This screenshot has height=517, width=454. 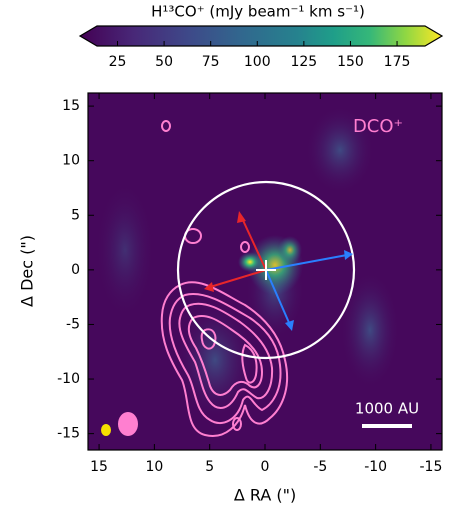 What do you see at coordinates (75, 270) in the screenshot?
I see `y-tick-label: 0` at bounding box center [75, 270].